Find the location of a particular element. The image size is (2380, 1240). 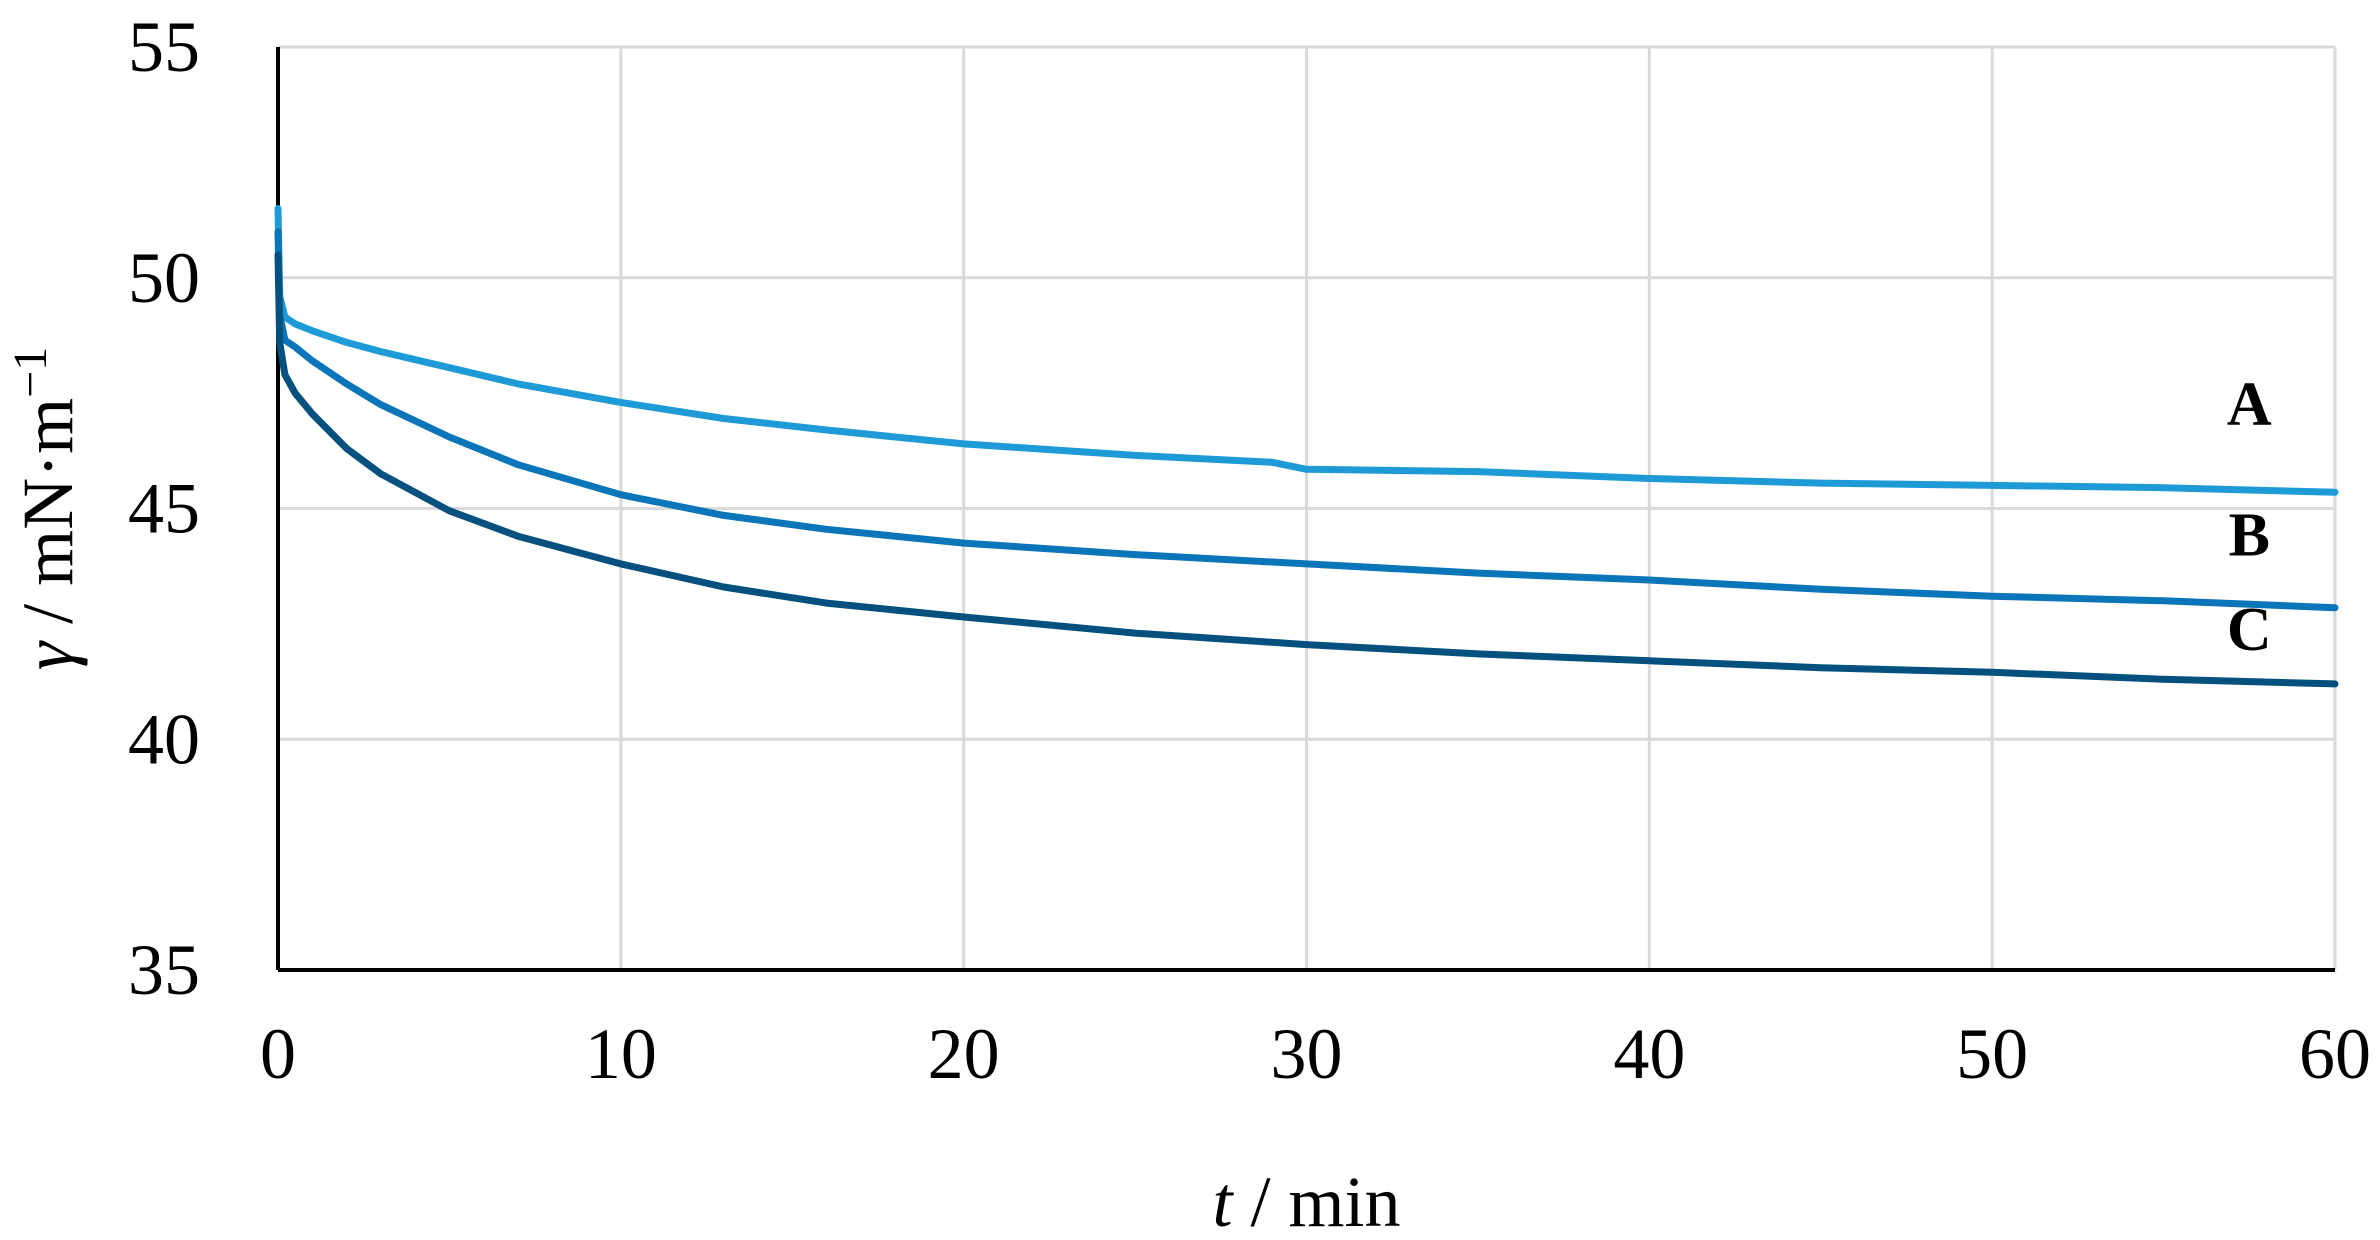

x-tick-label-60: 60 is located at coordinates (2335, 1054).